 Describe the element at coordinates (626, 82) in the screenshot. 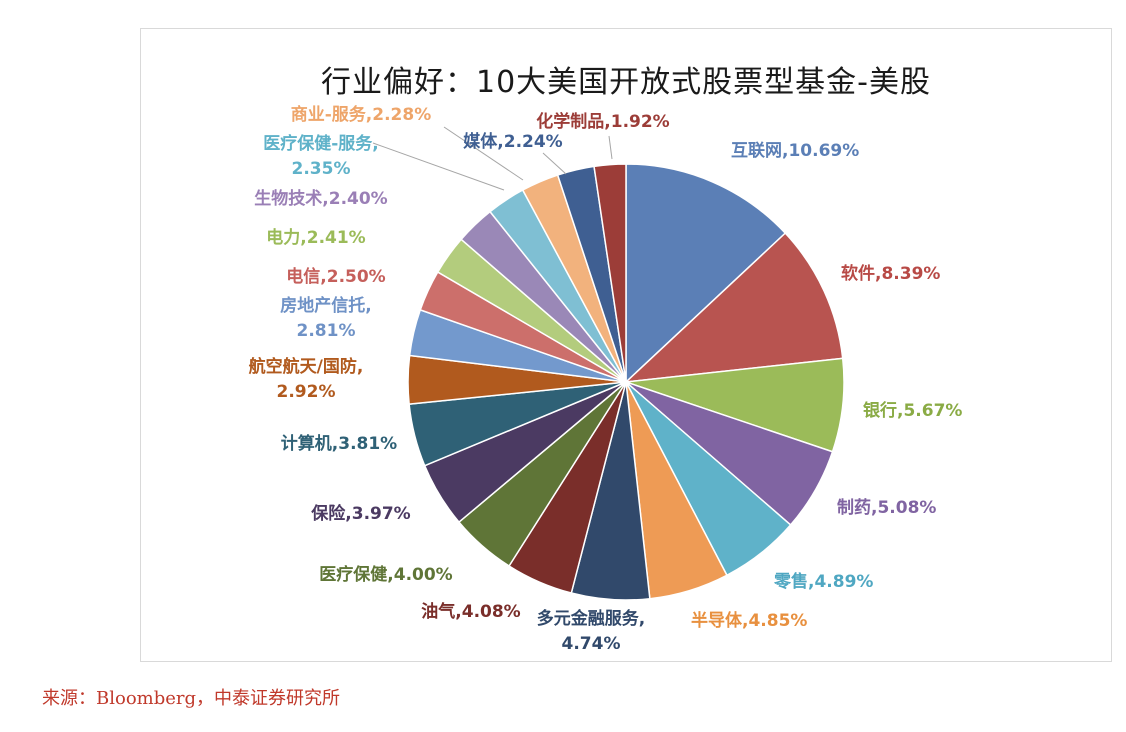

I see `chart-title: 行业偏好：10大美国开放式股票型基金-美股` at that location.